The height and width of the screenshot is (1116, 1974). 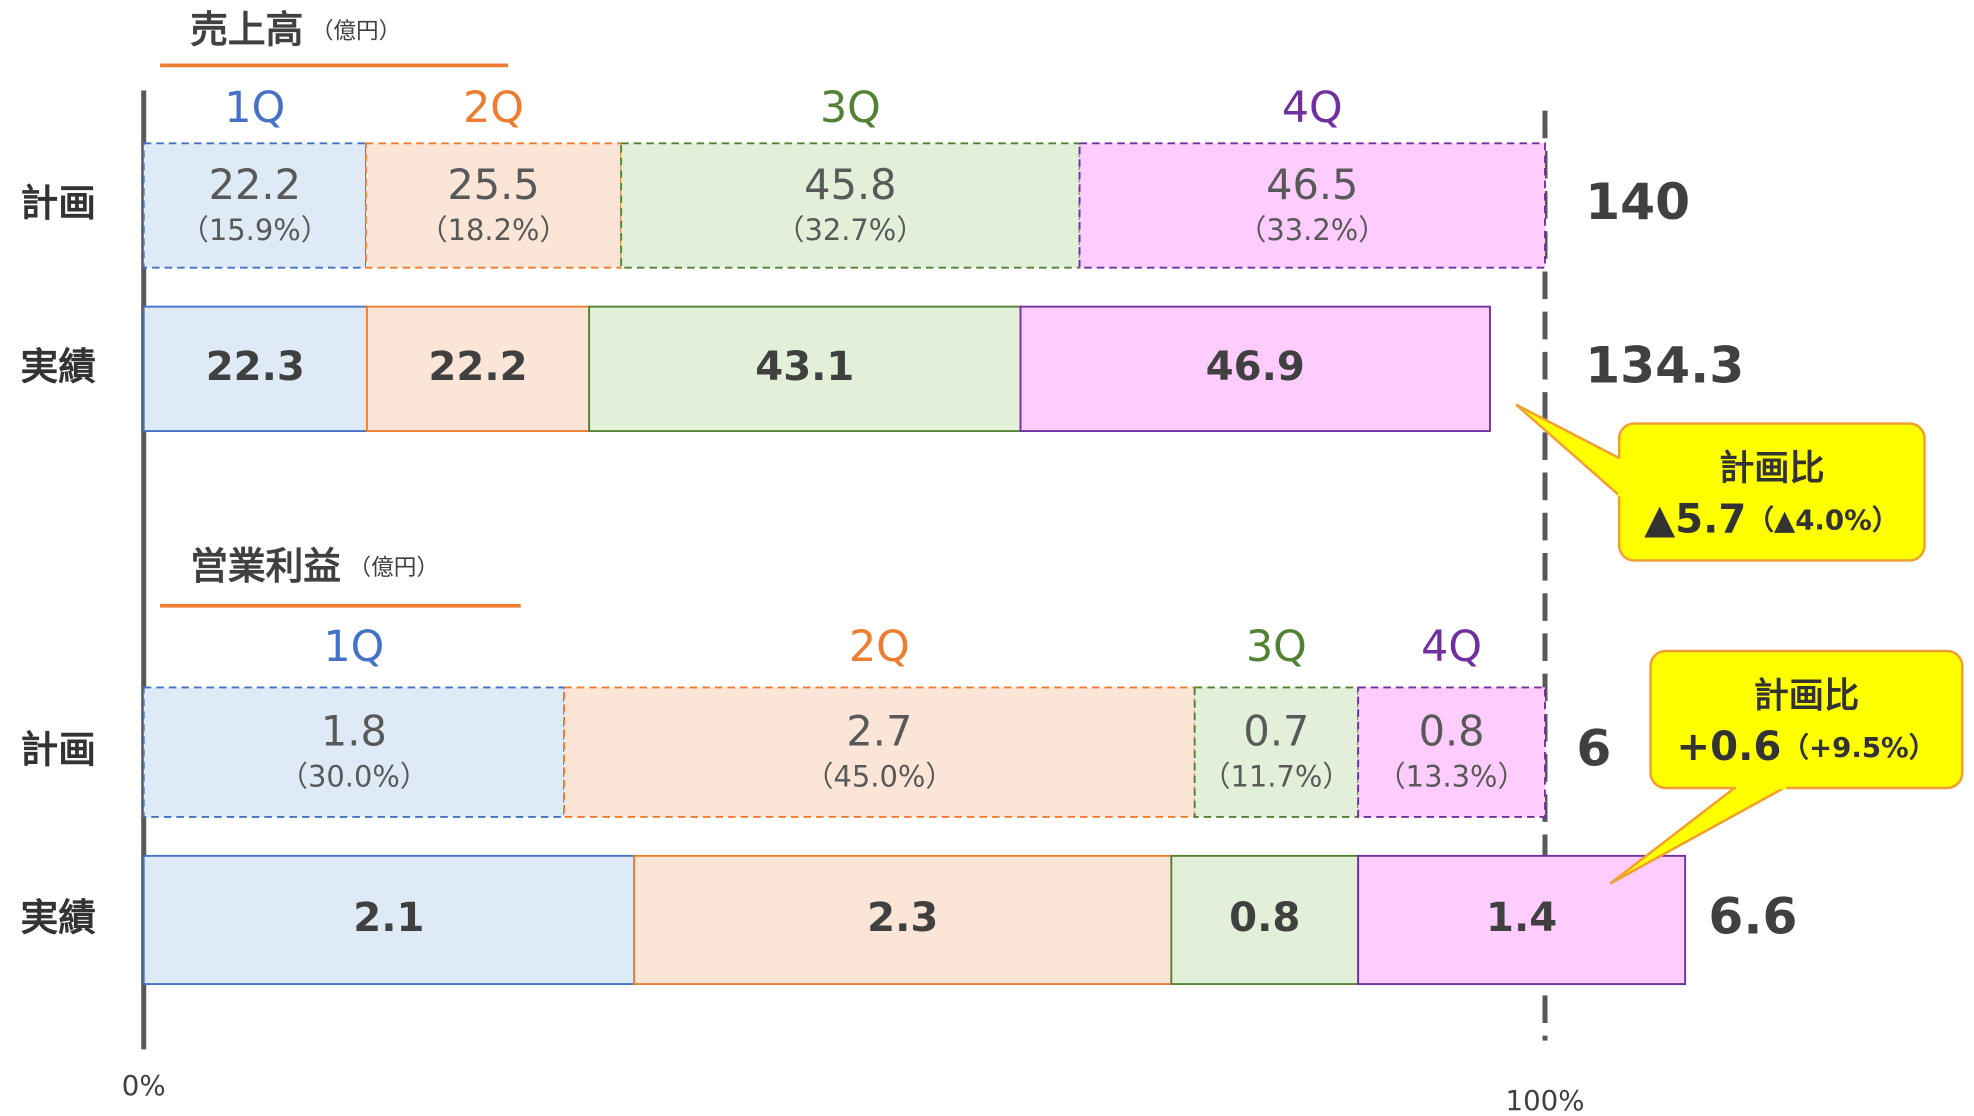 What do you see at coordinates (1313, 230) in the screenshot?
I see `share-label: （33.2%）` at bounding box center [1313, 230].